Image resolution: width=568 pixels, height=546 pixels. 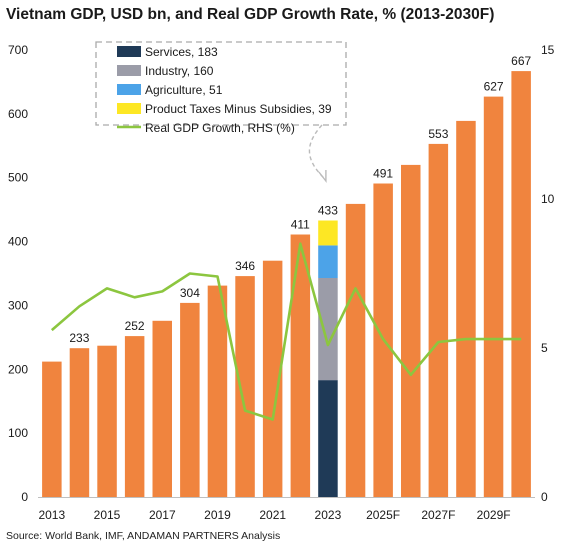 I want to click on legend-label-product_taxes: Product Taxes Minus Subsidies, 39, so click(x=238, y=109).